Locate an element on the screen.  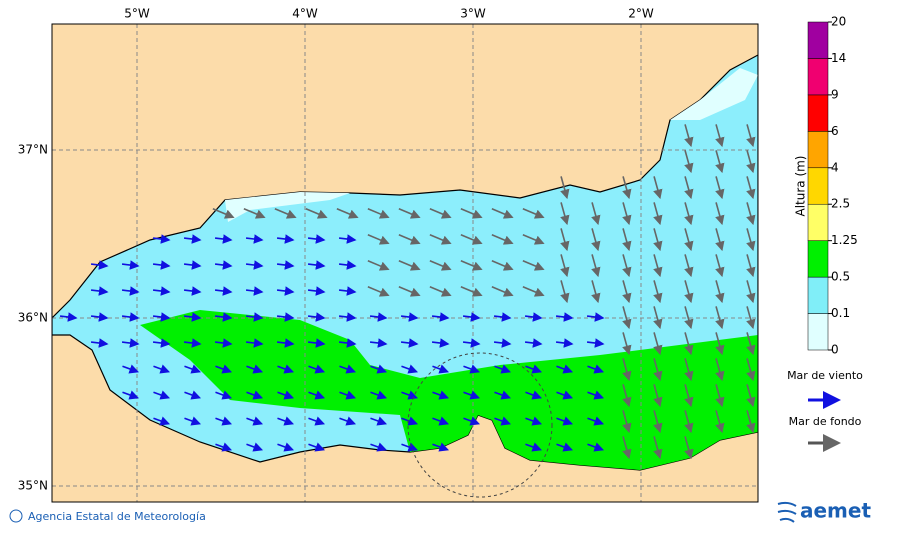
colorbar-tick-label: 4 is located at coordinates (835, 167).